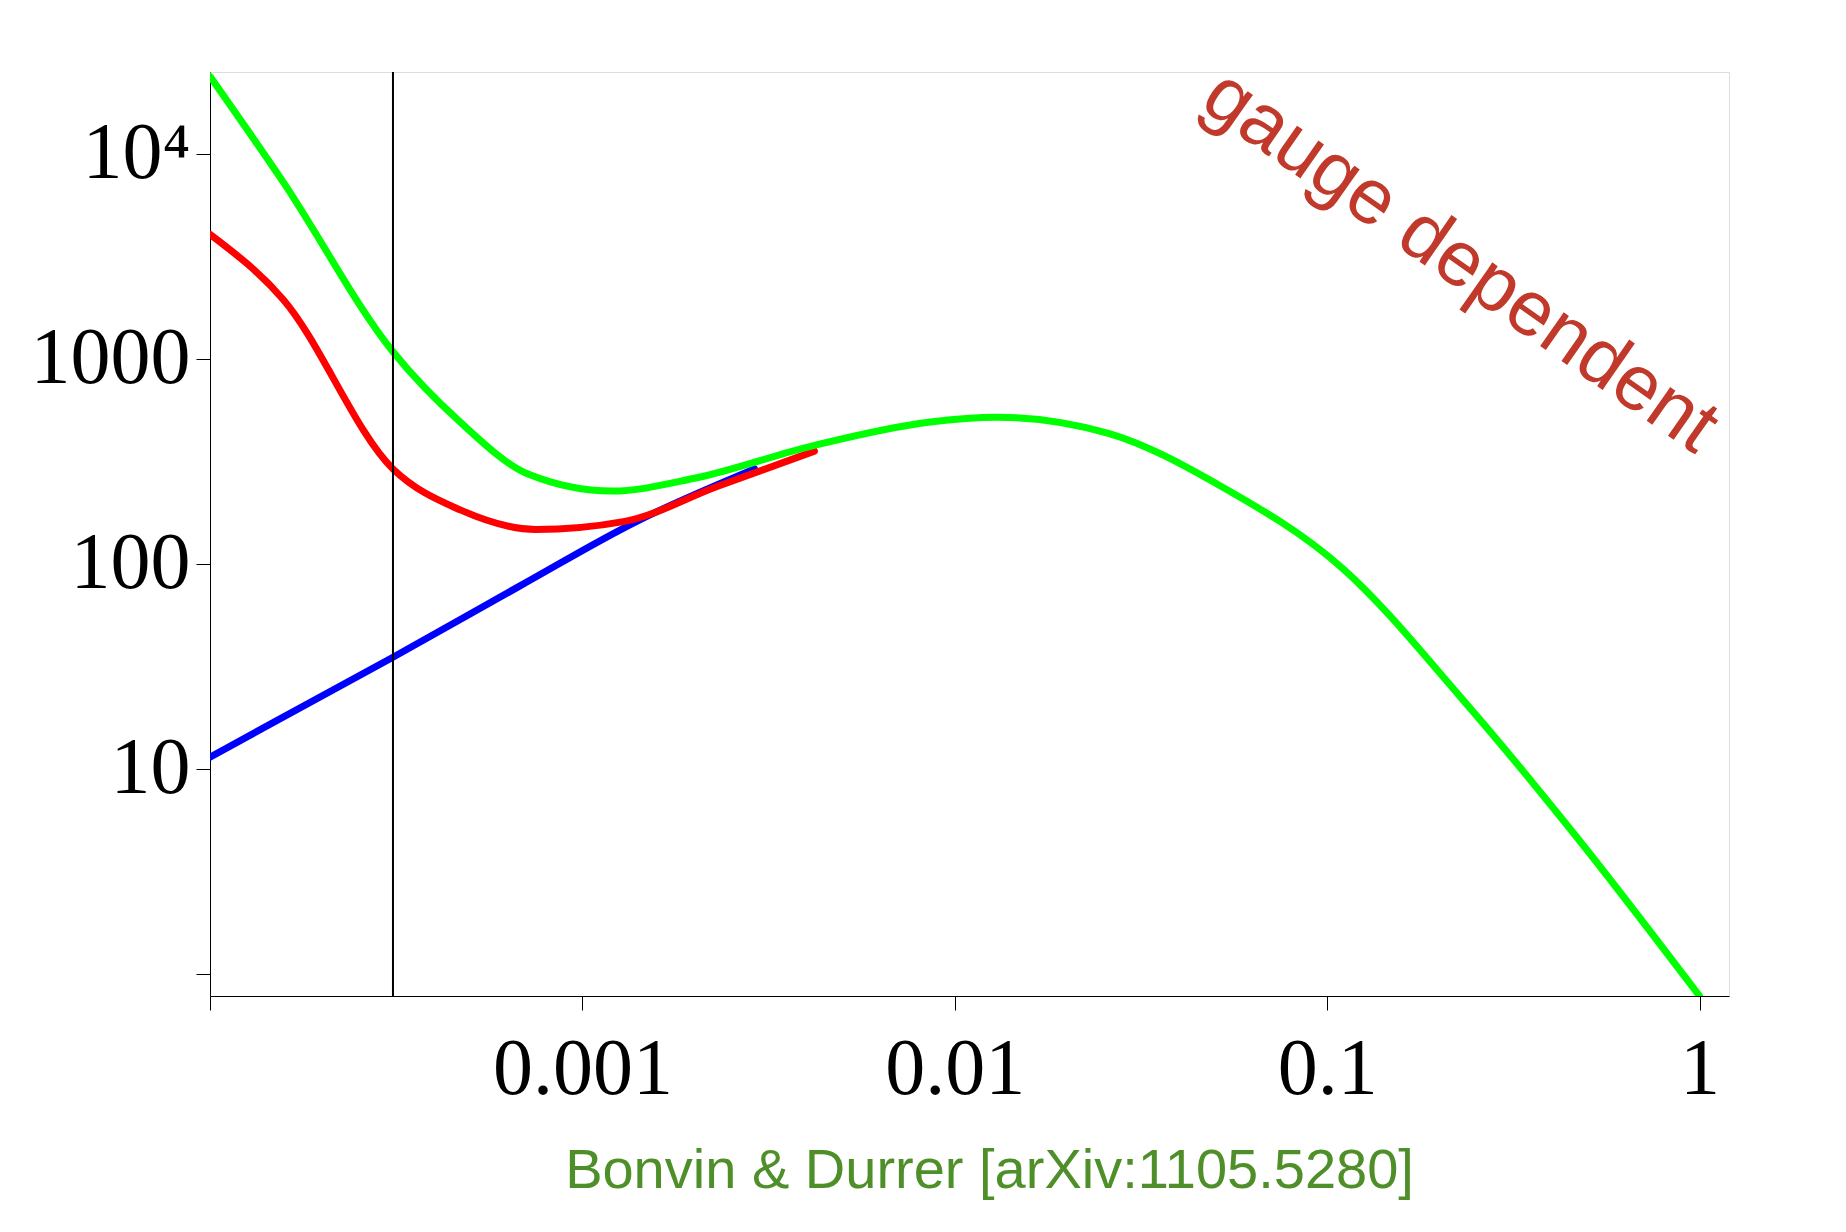 This screenshot has height=1232, width=1846. What do you see at coordinates (130, 561) in the screenshot?
I see `y-tick-label: 100` at bounding box center [130, 561].